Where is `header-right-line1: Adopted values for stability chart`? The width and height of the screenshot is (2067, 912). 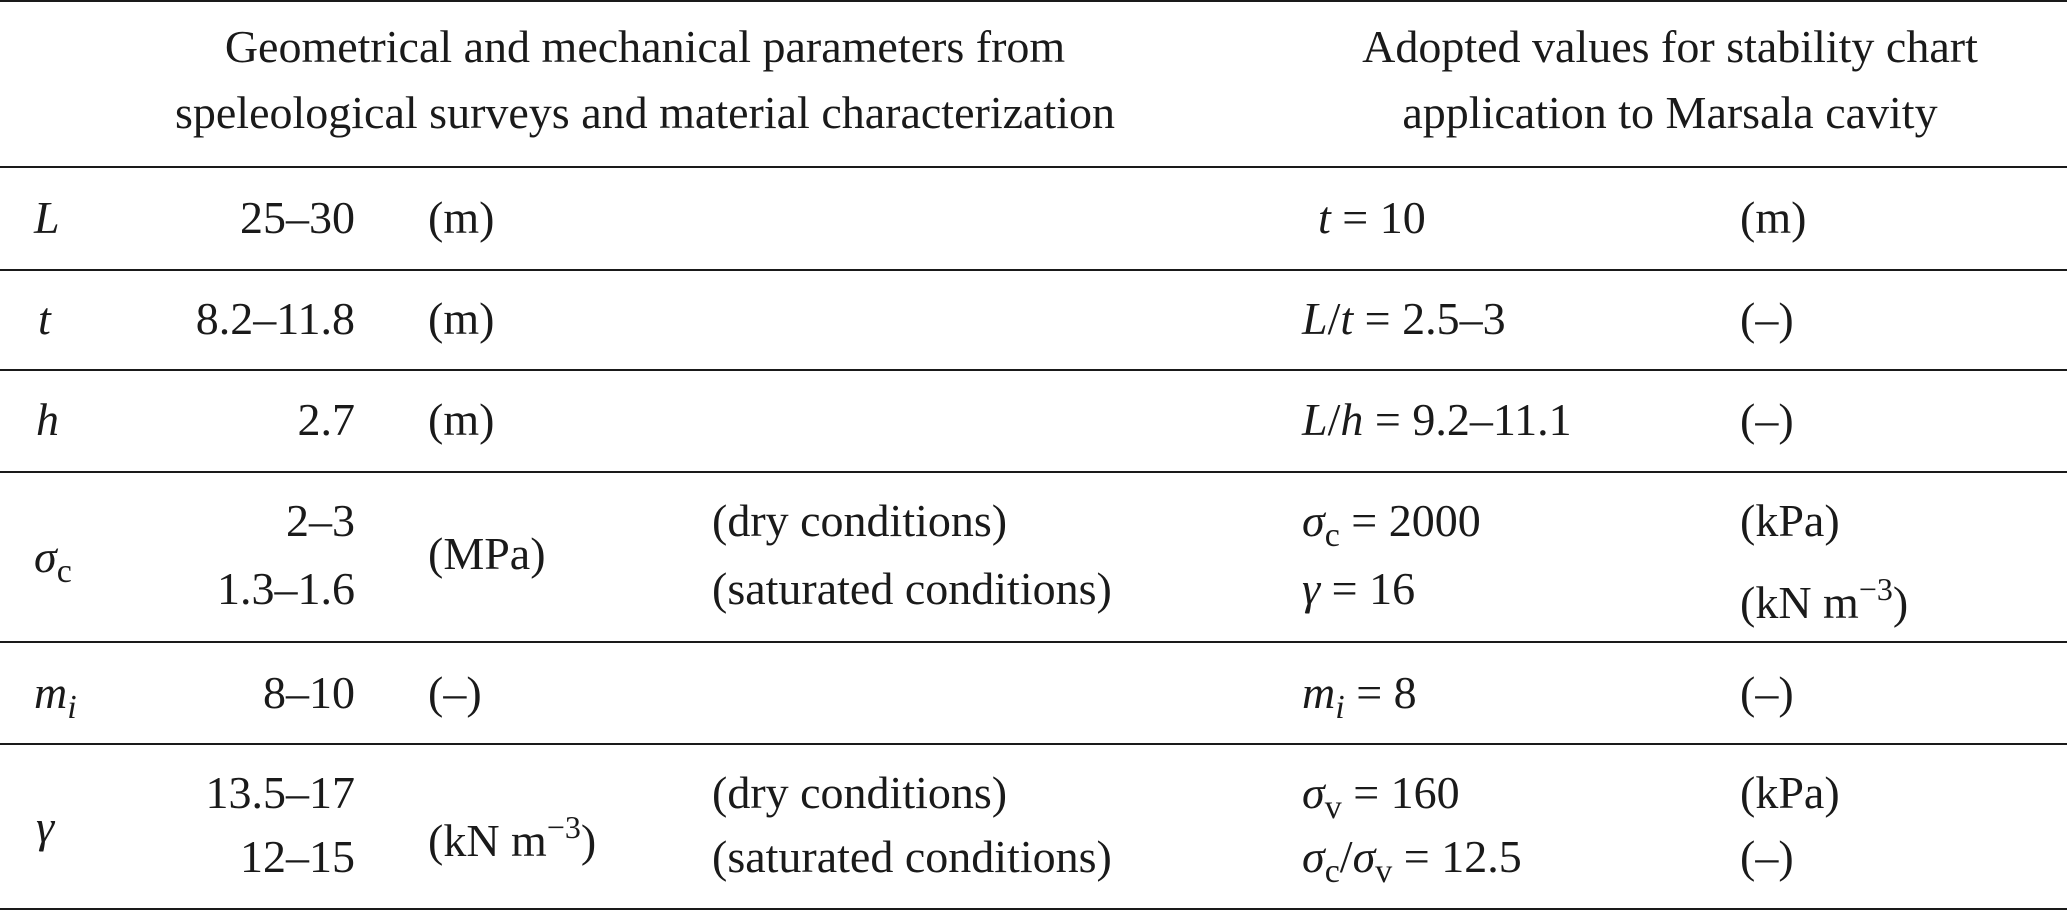
header-right-line1: Adopted values for stability chart is located at coordinates (1670, 46).